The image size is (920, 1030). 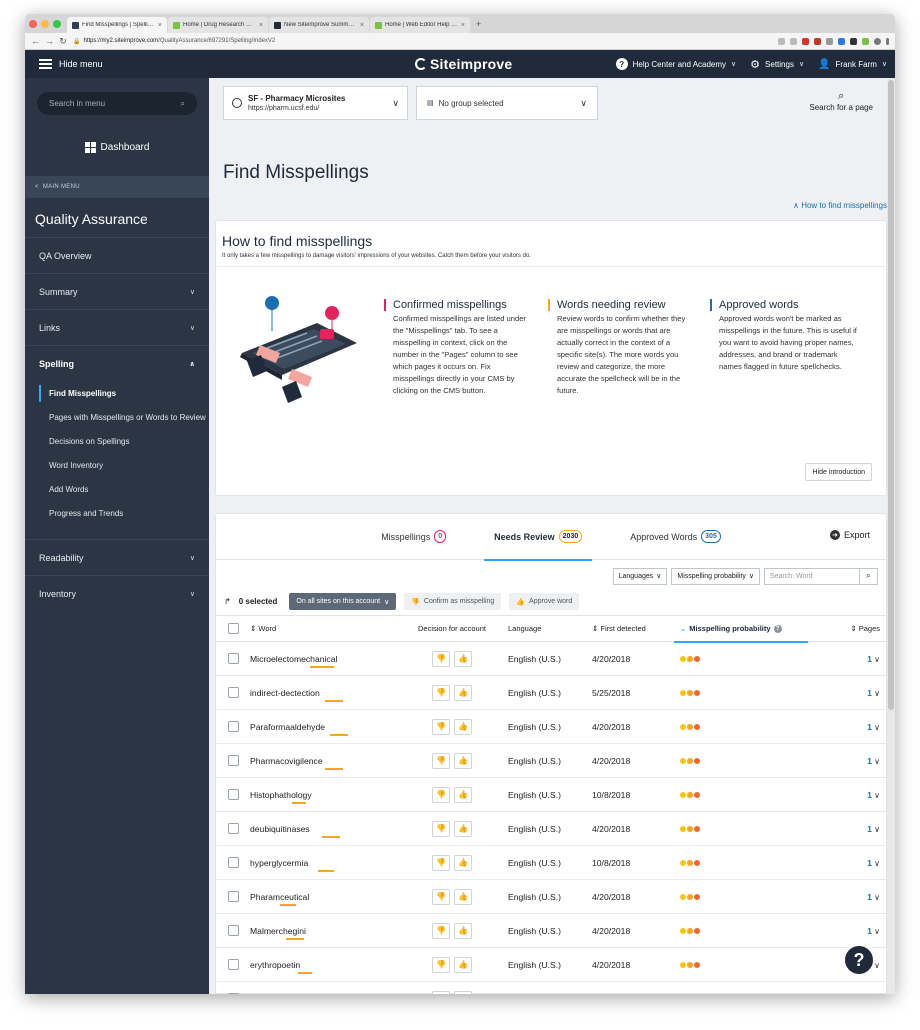 What do you see at coordinates (829, 41) in the screenshot?
I see `extension-gray-icon` at bounding box center [829, 41].